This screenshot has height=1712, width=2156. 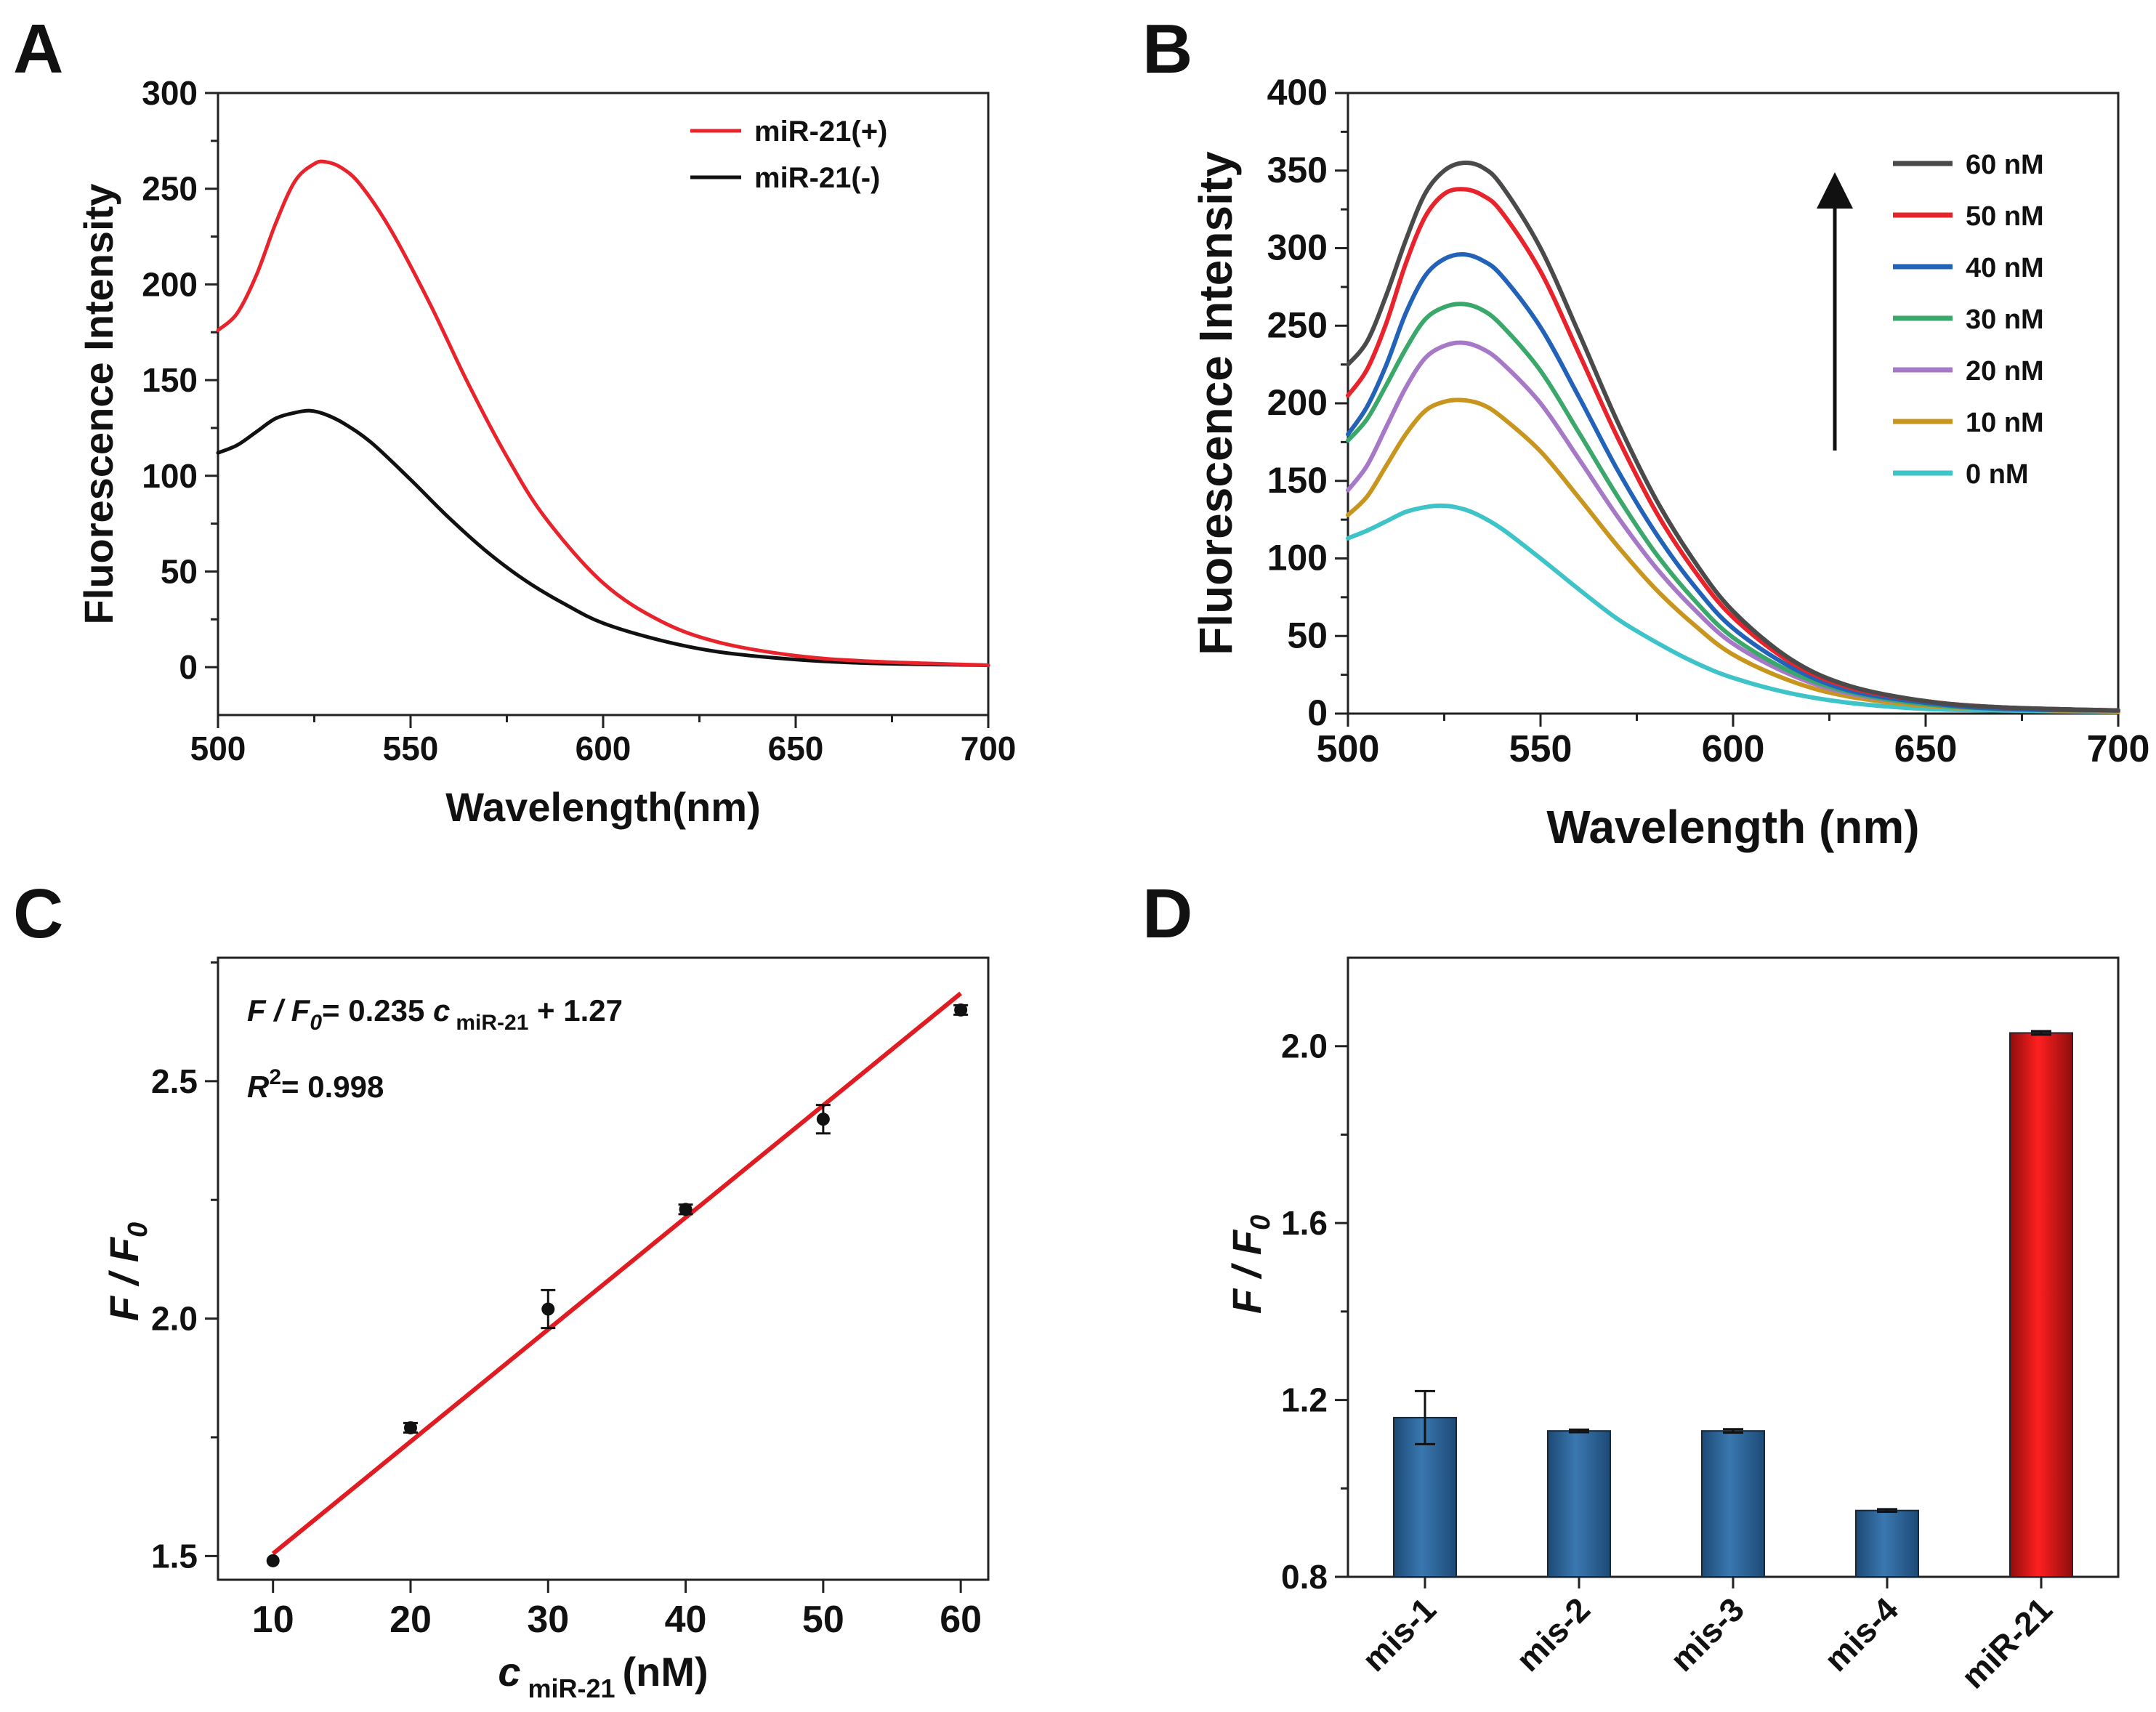 What do you see at coordinates (575, 1010) in the screenshot?
I see `eq-tail: + 1.27` at bounding box center [575, 1010].